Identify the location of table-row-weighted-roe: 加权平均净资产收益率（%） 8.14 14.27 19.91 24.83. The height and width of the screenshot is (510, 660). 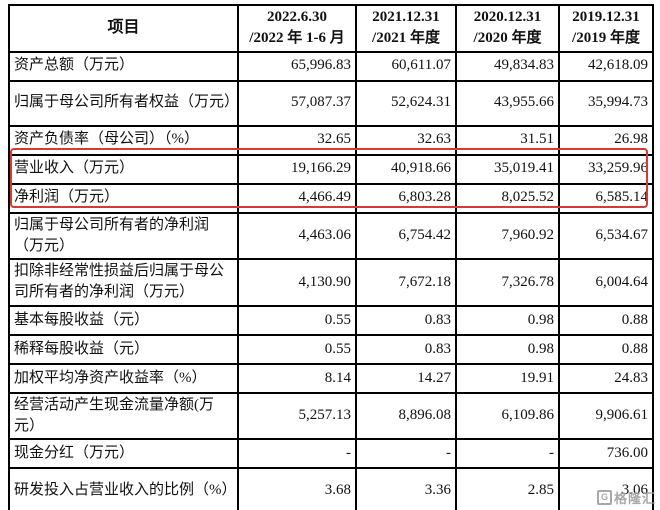
(331, 378).